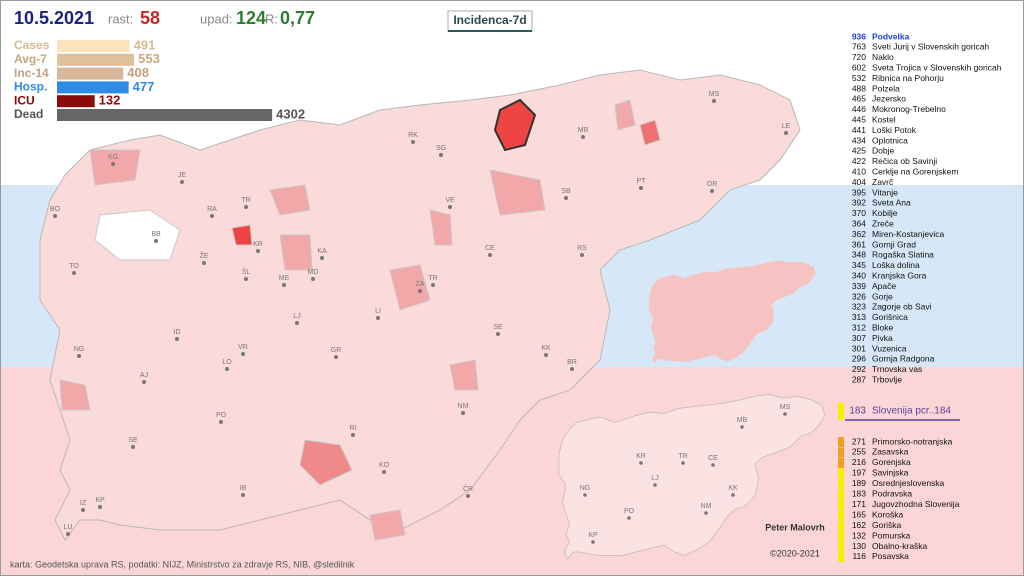 This screenshot has height=581, width=1024. I want to click on municipality-value: 720, so click(859, 57).